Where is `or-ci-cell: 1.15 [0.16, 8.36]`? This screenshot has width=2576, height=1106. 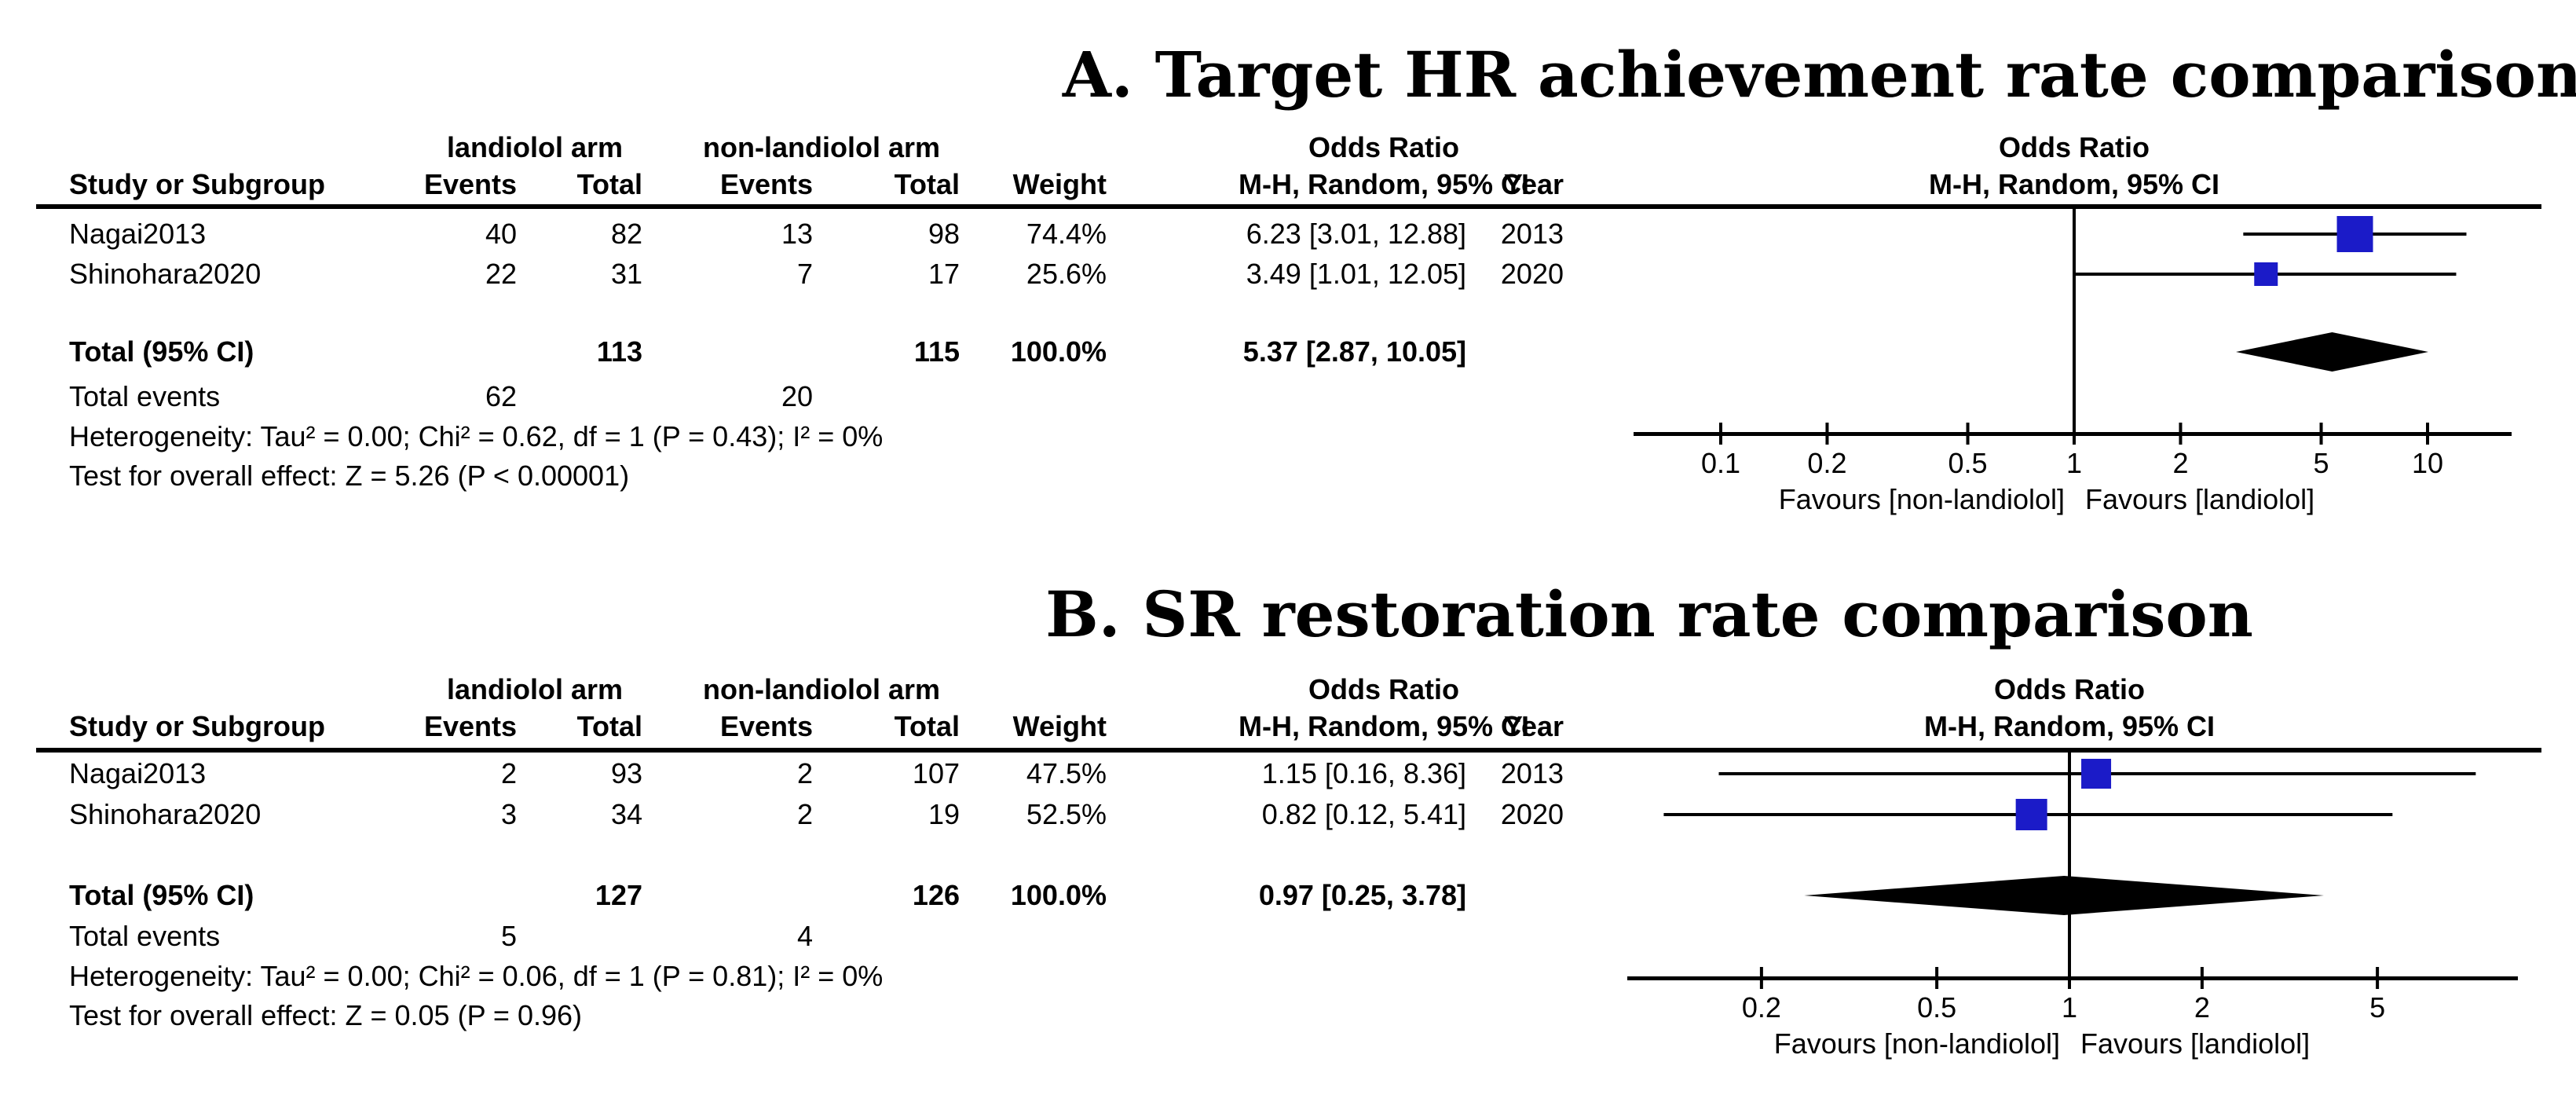
or-ci-cell: 1.15 [0.16, 8.36] is located at coordinates (1364, 773).